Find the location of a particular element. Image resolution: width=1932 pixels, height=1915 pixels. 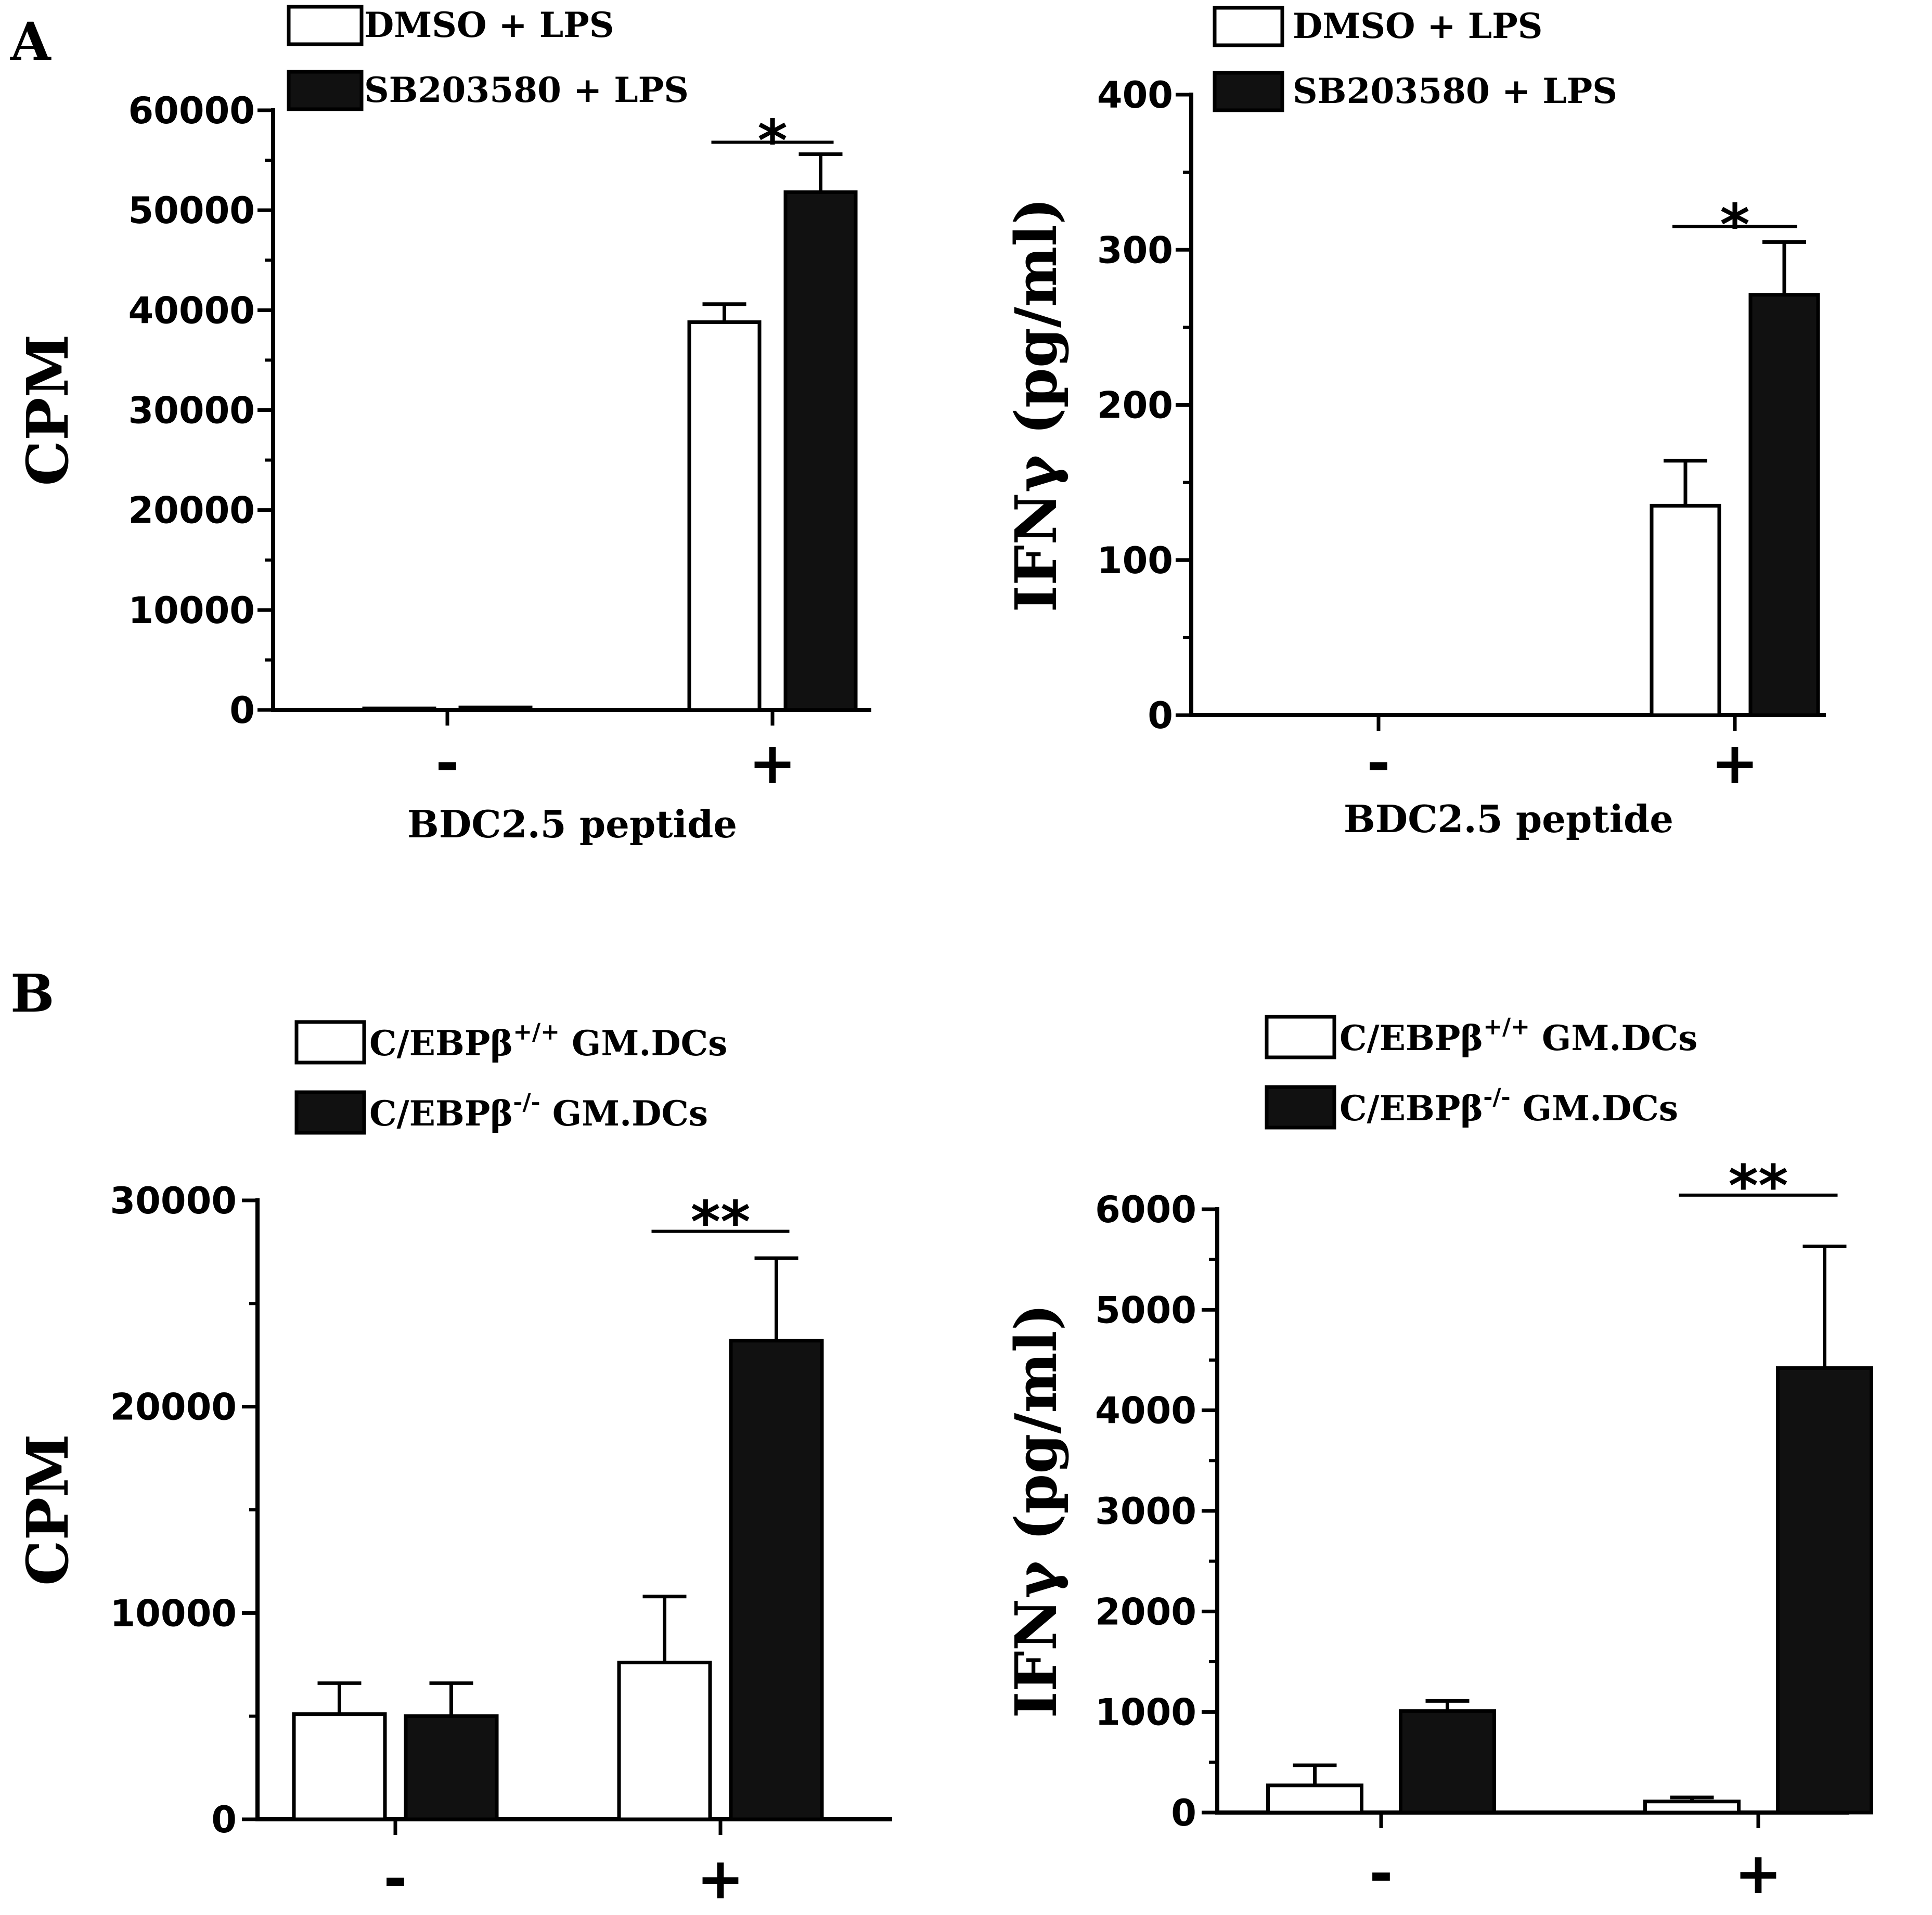

y-tick-label: 100 is located at coordinates (1135, 560).